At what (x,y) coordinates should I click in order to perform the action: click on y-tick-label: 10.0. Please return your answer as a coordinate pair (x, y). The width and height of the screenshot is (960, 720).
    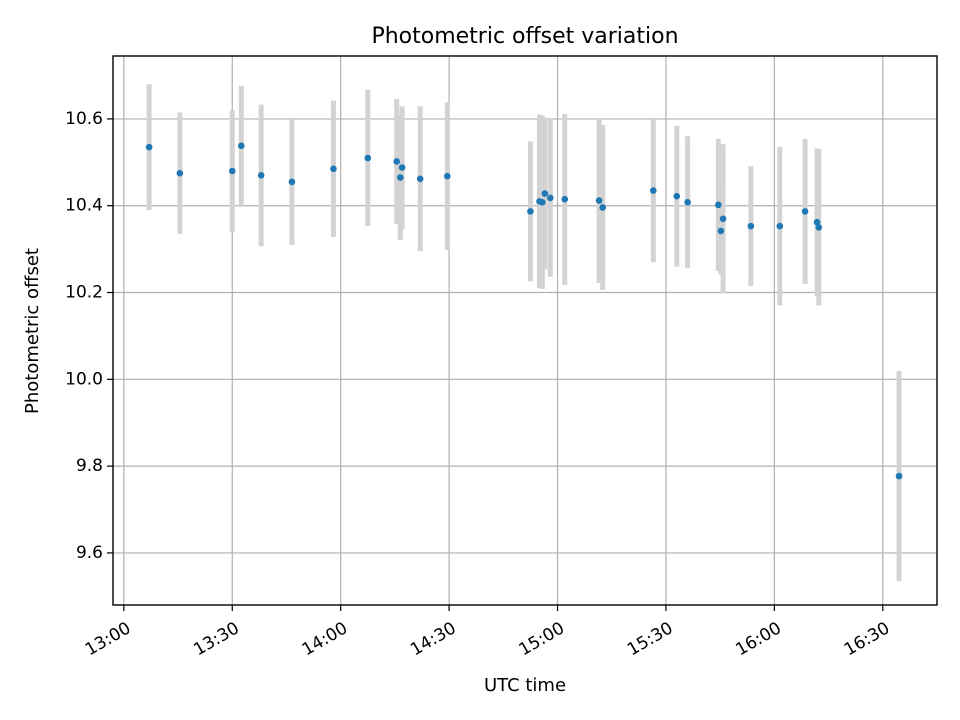
    Looking at the image, I should click on (84, 379).